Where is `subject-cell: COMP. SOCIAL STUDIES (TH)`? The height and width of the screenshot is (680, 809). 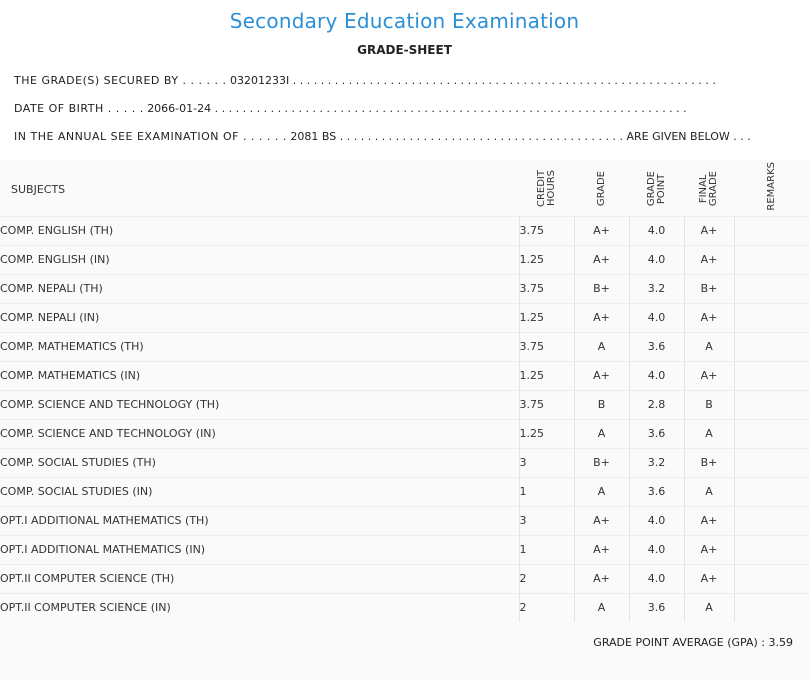
subject-cell: COMP. SOCIAL STUDIES (TH) is located at coordinates (259, 463).